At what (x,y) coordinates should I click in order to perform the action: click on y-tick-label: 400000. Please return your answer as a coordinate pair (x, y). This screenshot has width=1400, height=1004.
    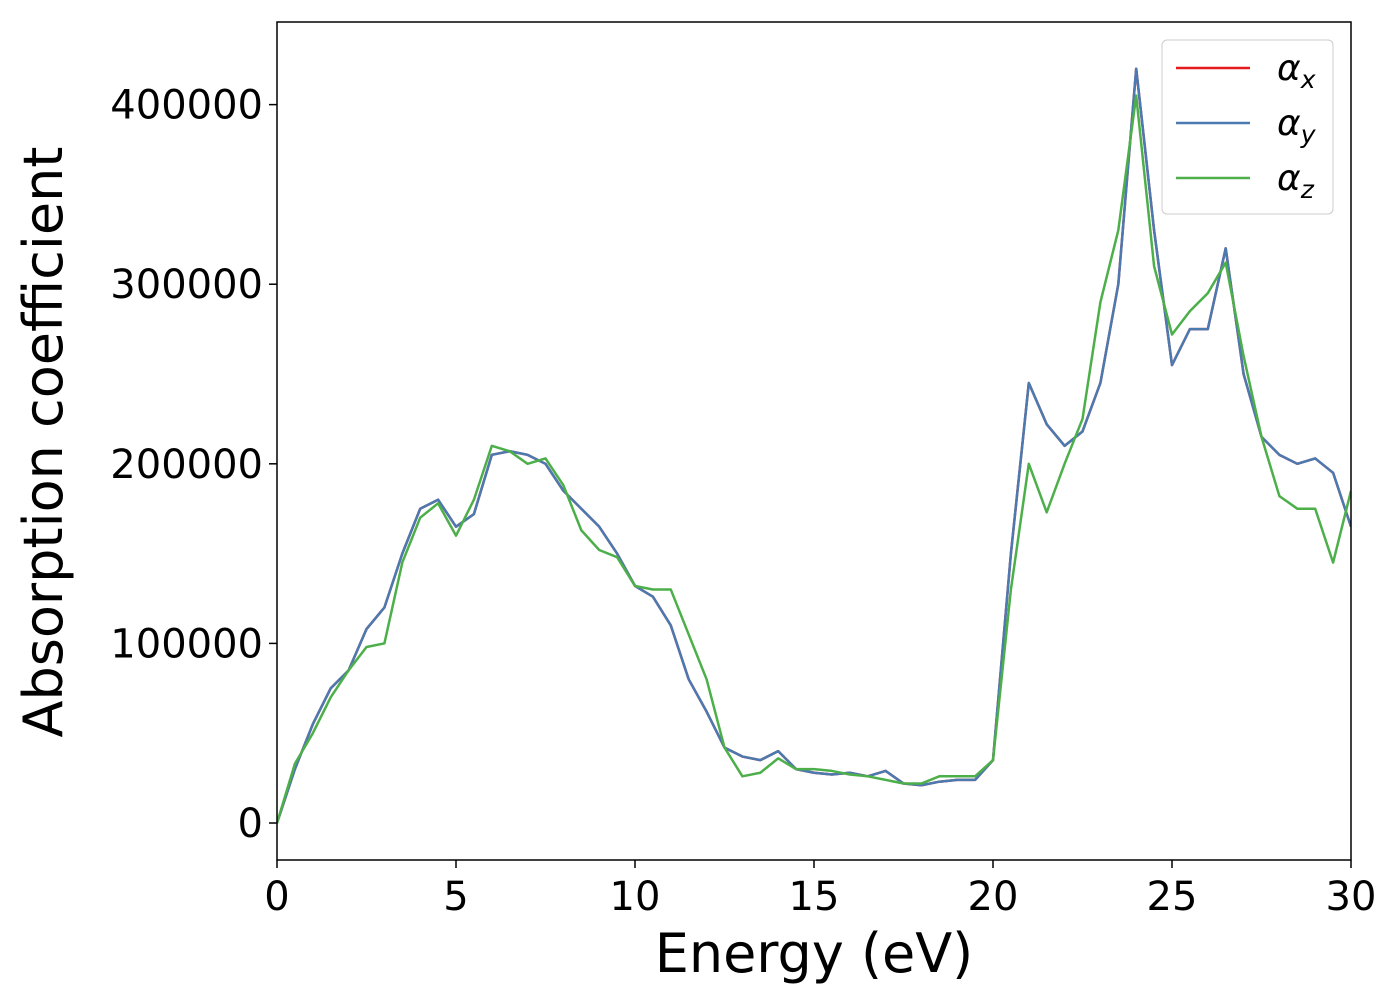
    Looking at the image, I should click on (186, 106).